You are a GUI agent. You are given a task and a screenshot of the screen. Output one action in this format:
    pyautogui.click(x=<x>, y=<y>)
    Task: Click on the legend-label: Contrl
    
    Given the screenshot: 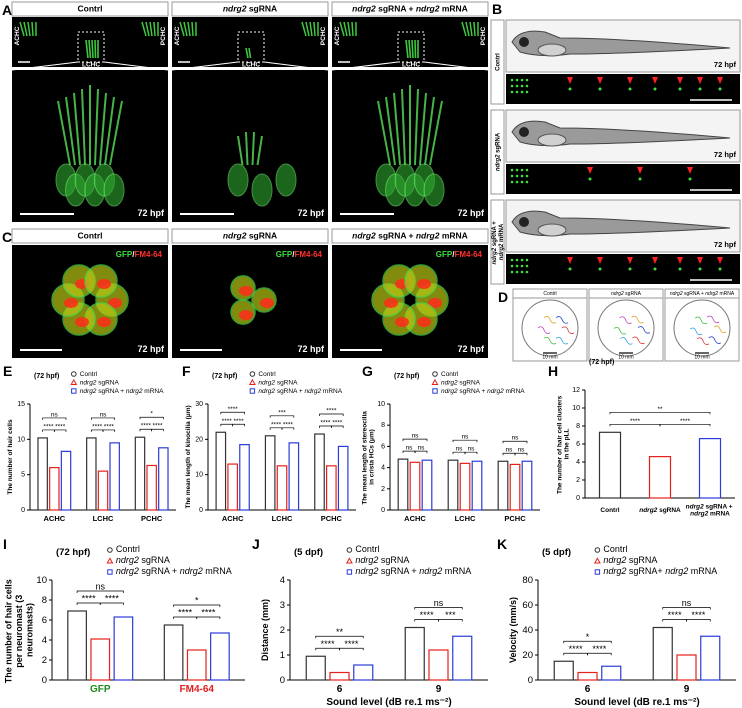 What is the action you would take?
    pyautogui.click(x=89, y=374)
    